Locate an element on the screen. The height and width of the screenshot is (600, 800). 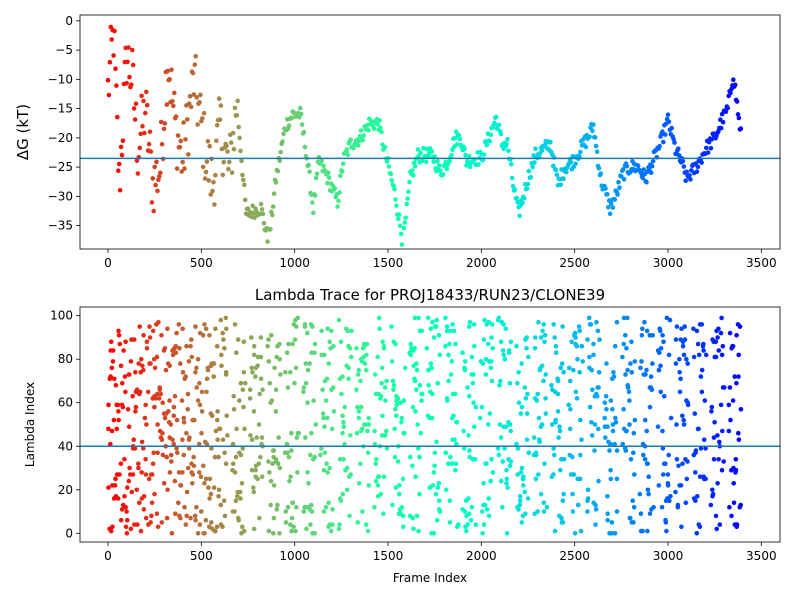
delta-g-y-ticks: 0 −5 −10 −15 −20 −25 −30 −35 is located at coordinates (64, 123).